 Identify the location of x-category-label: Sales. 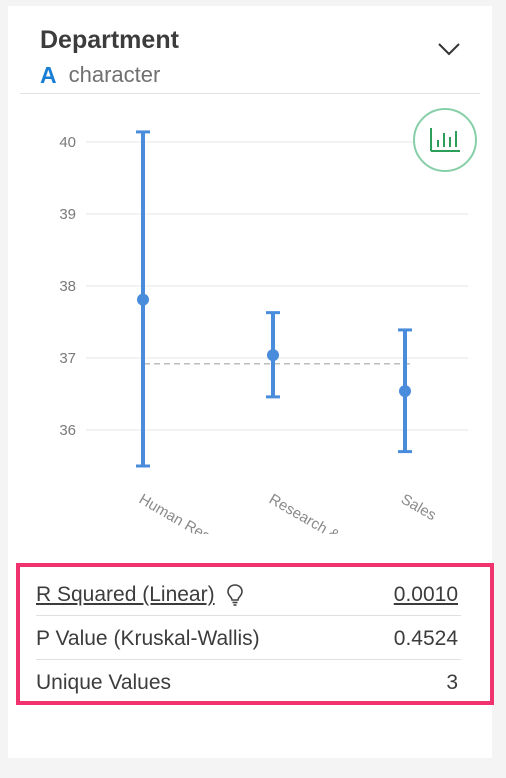
(418, 507).